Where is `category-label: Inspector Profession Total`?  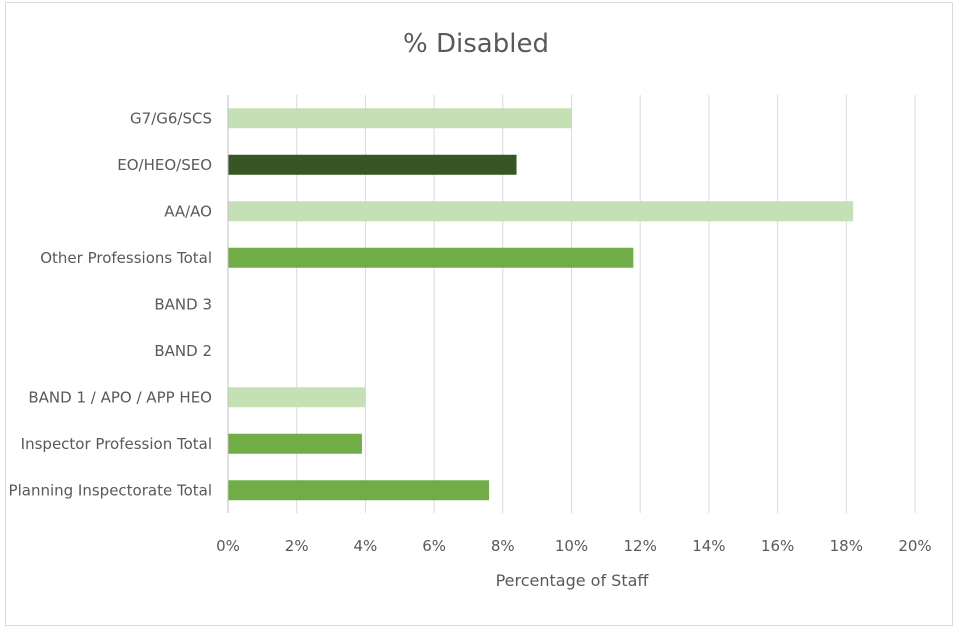 category-label: Inspector Profession Total is located at coordinates (116, 444).